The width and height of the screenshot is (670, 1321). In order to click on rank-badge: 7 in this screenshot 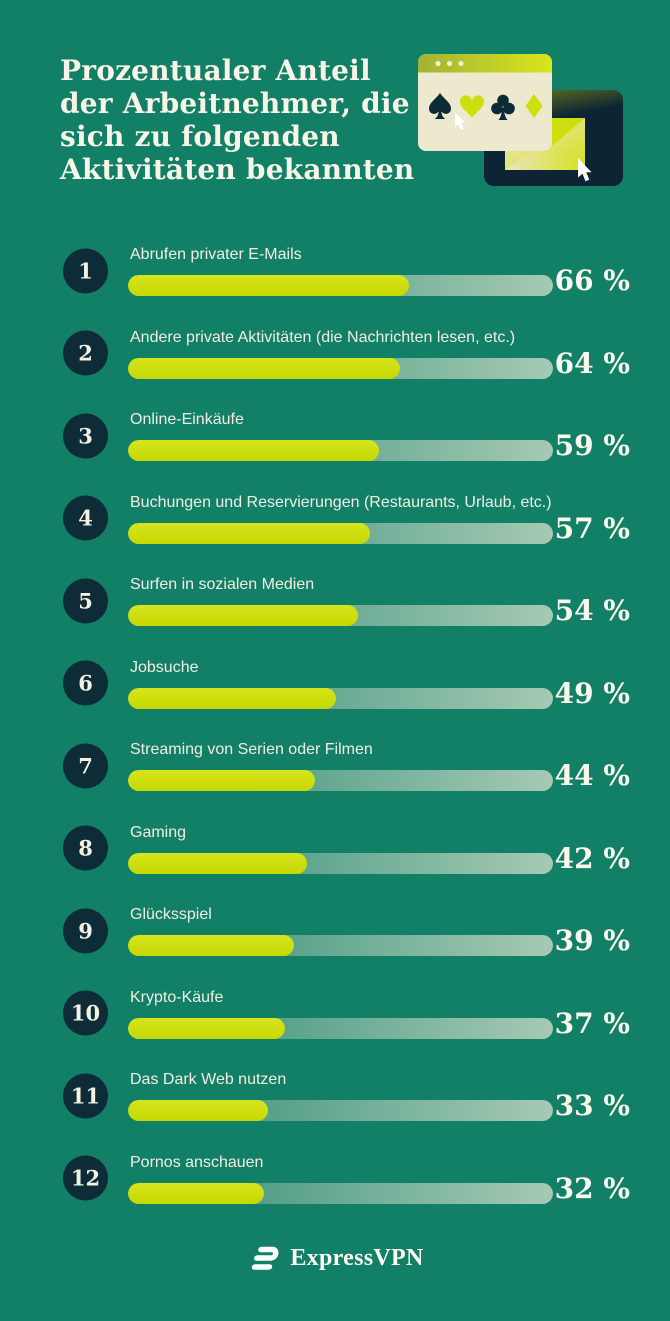, I will do `click(85, 765)`.